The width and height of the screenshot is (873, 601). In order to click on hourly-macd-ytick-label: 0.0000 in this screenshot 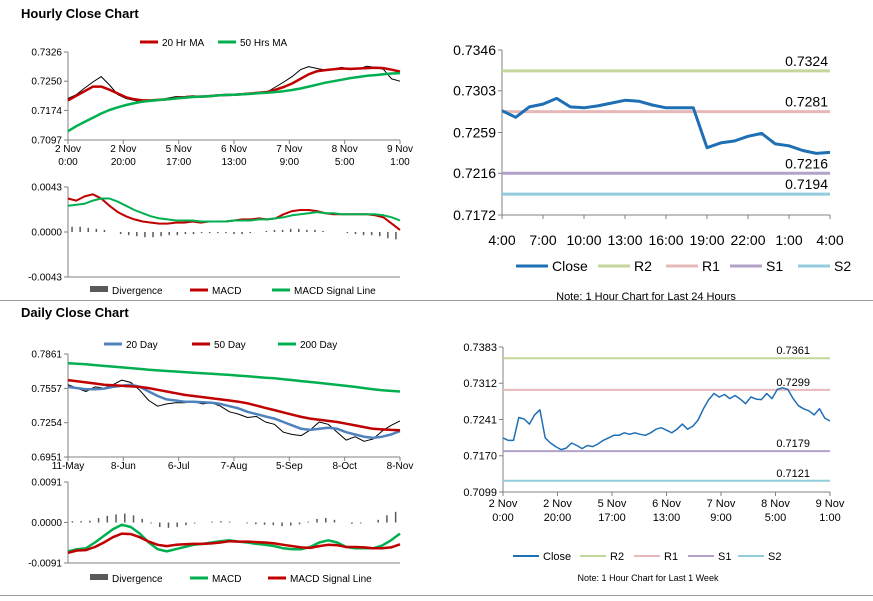, I will do `click(46, 233)`.